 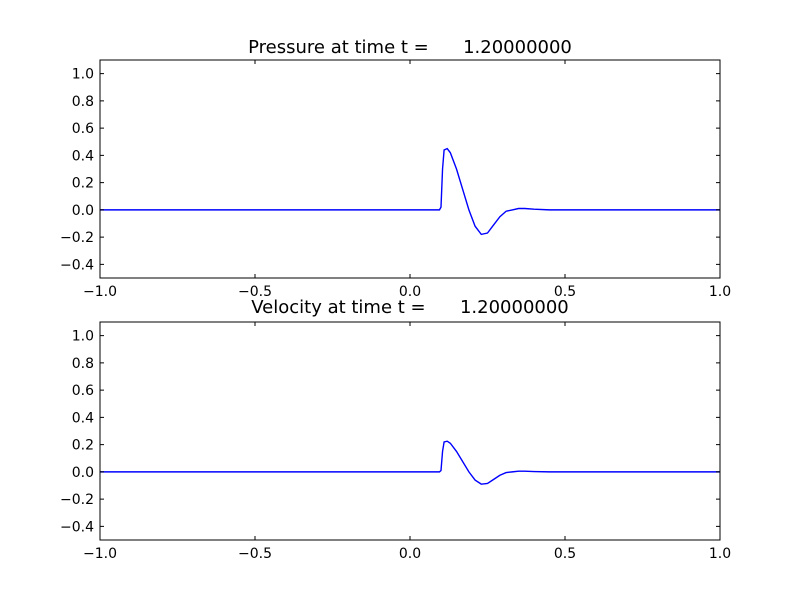 I want to click on velocity-y-tick-label: 0.8, so click(x=83, y=364).